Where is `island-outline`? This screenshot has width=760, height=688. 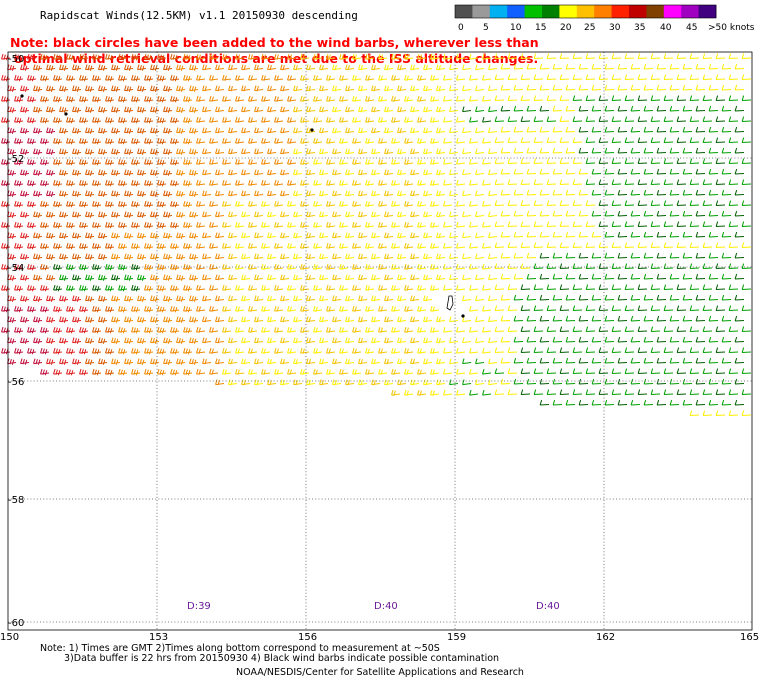 island-outline is located at coordinates (450, 303).